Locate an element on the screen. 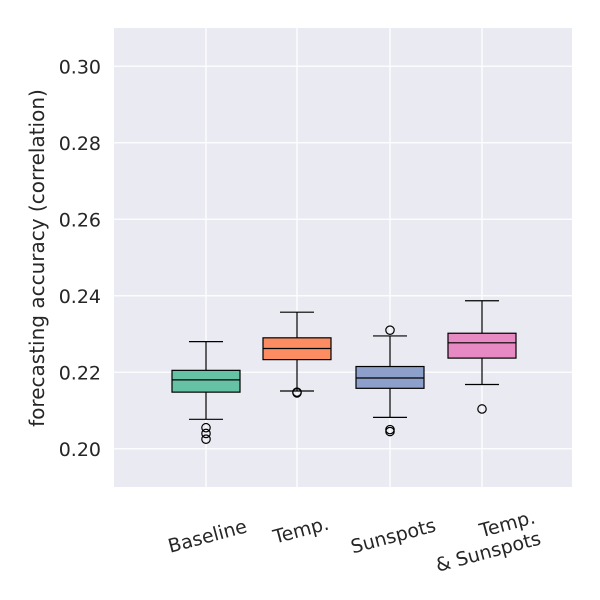  y-tick-label: 0.26 is located at coordinates (80, 220).